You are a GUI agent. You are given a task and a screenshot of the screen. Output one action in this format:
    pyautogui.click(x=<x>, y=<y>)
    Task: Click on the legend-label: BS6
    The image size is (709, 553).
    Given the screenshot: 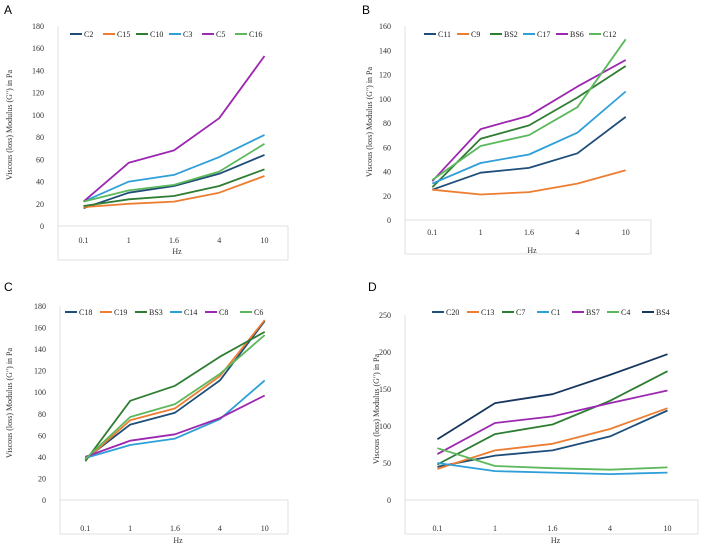 What is the action you would take?
    pyautogui.click(x=577, y=34)
    